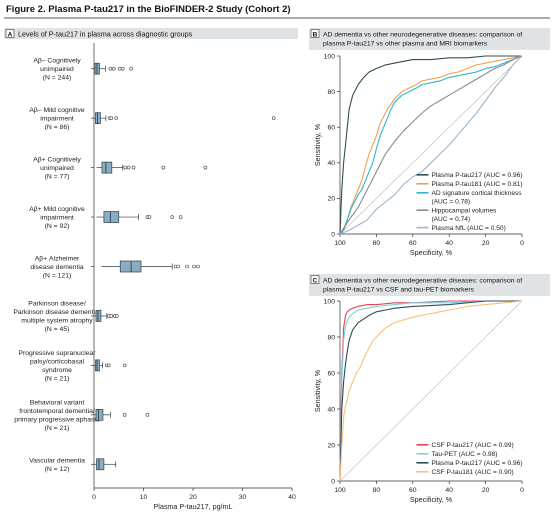 The image size is (554, 512). I want to click on panel-a-group-label: Behavioral variant, so click(57, 403).